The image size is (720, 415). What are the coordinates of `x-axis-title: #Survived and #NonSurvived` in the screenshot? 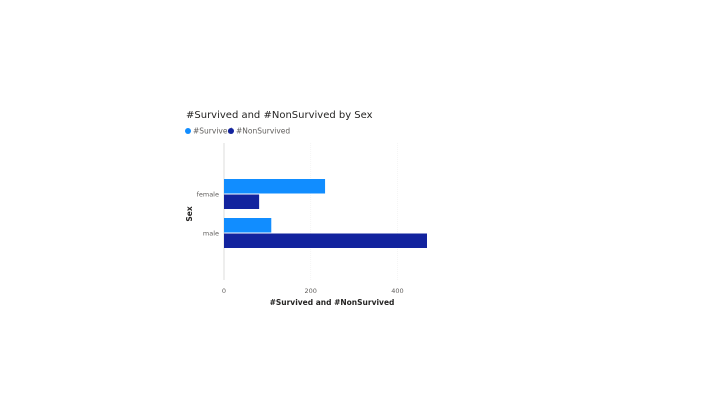 It's located at (332, 302).